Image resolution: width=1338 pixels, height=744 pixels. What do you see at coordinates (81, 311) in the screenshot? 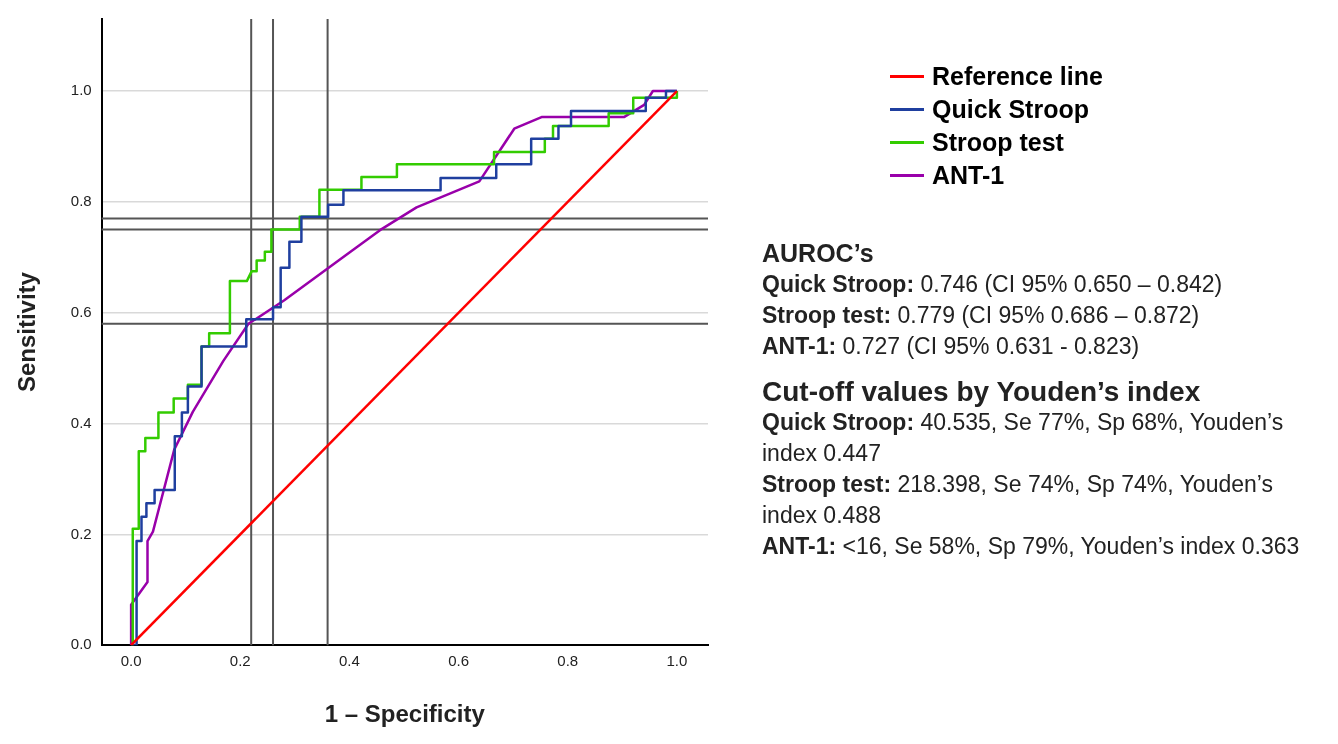
I see `y-tick-label: 0.6` at bounding box center [81, 311].